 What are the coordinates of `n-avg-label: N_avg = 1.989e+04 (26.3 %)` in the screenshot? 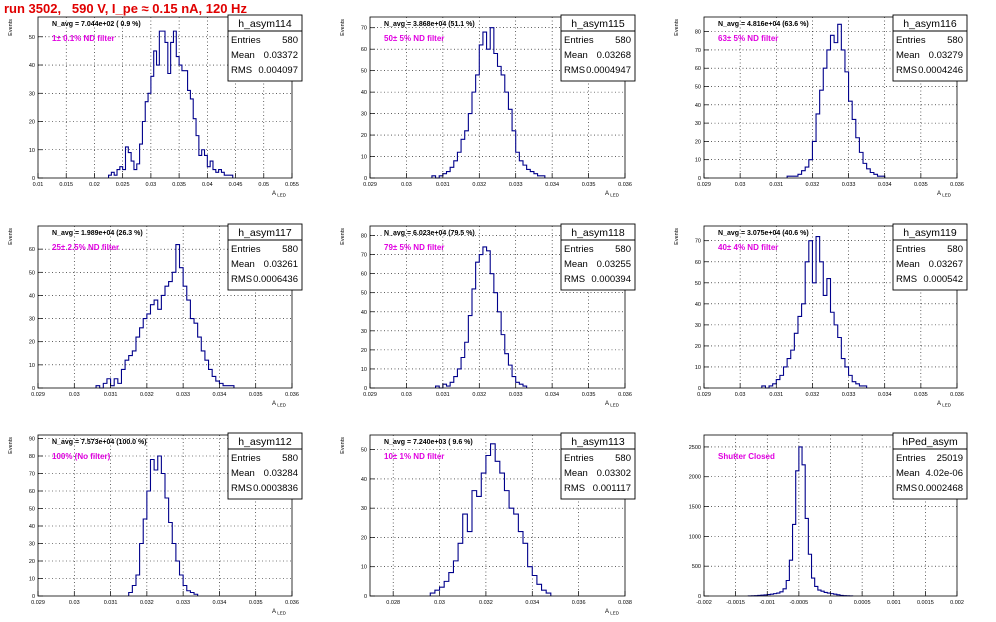 It's located at (97, 233).